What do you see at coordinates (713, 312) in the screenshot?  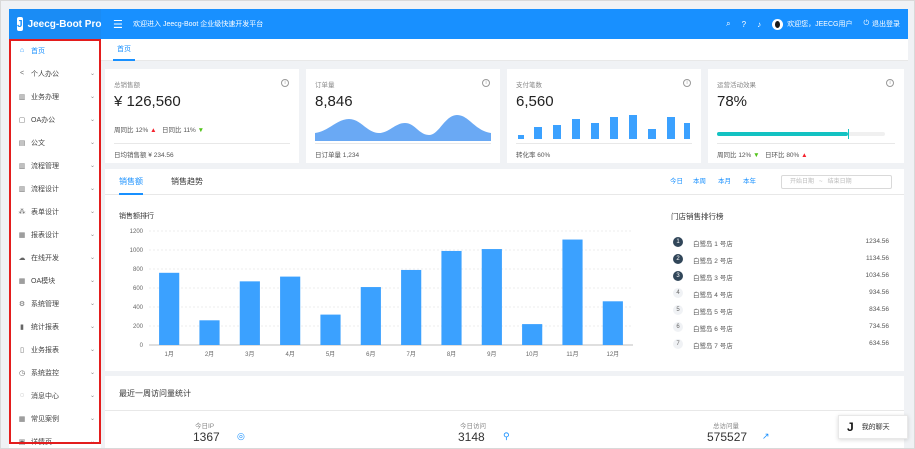 I see `rank-name: 白鹭岛 5 号店` at bounding box center [713, 312].